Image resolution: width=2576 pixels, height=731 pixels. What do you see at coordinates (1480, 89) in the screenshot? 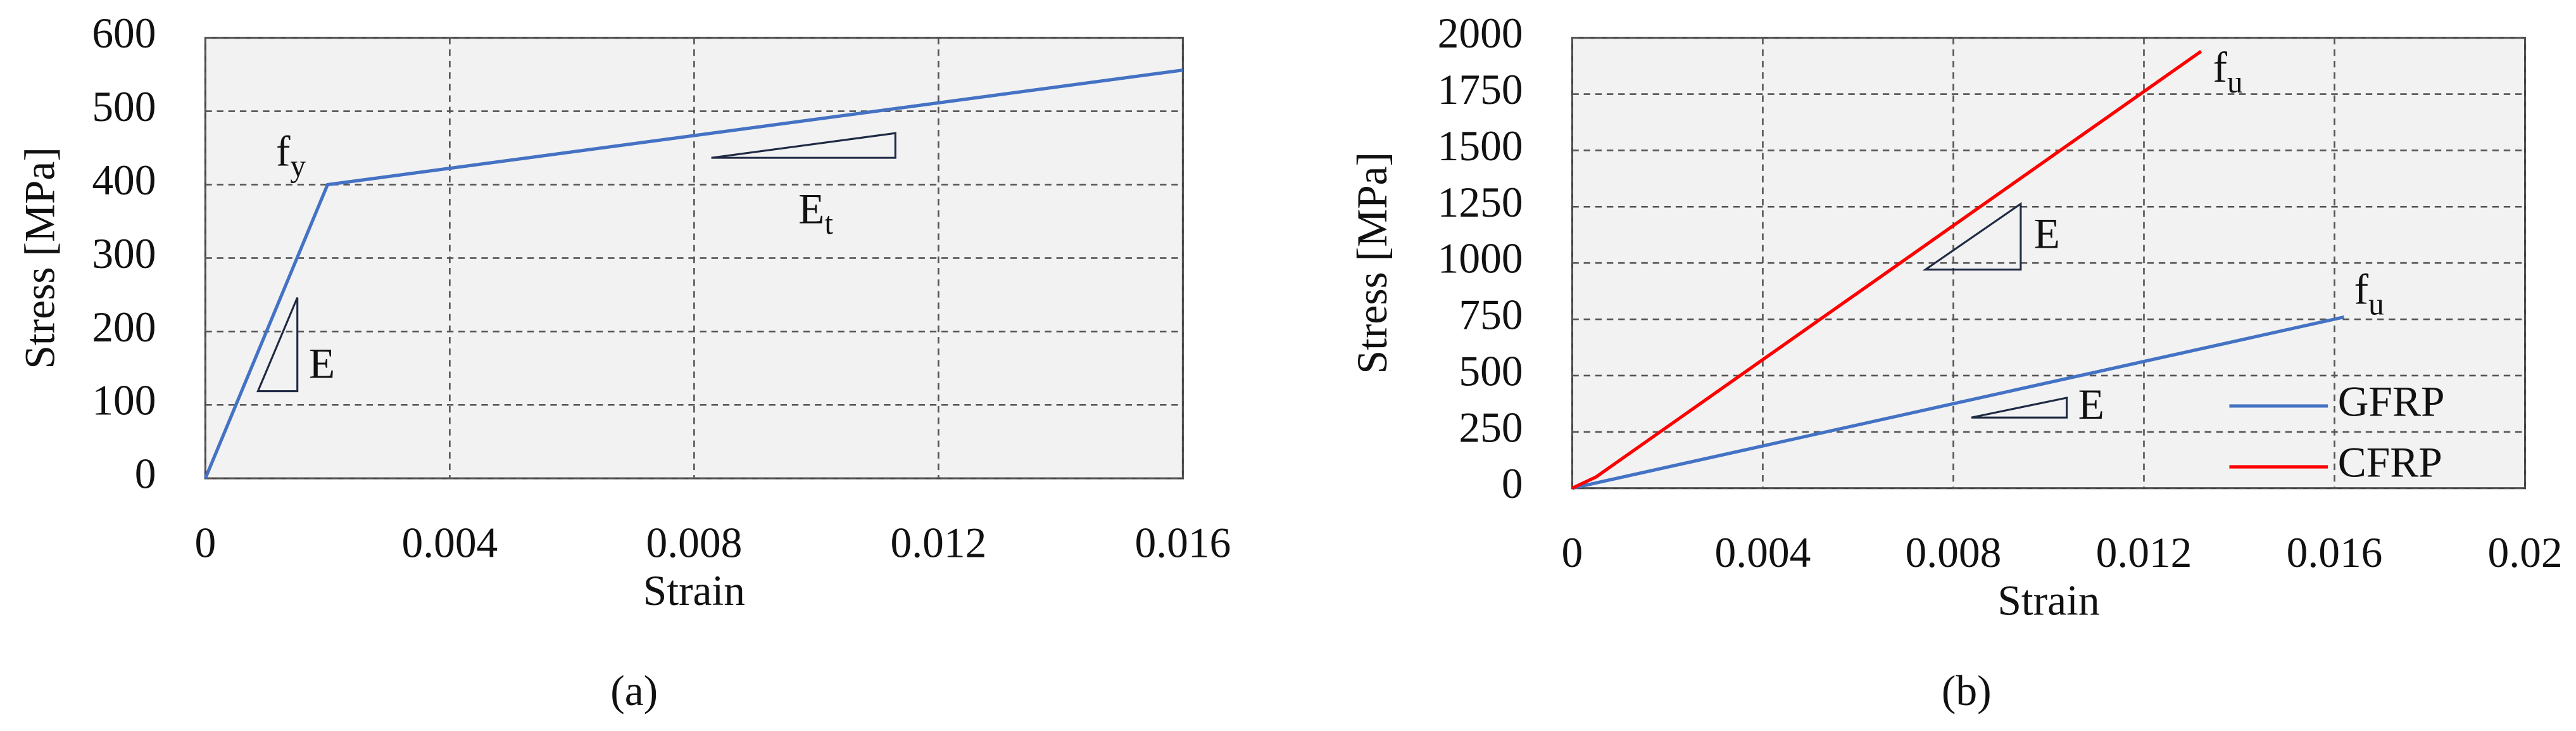
I see `y-tick-label: 1750` at bounding box center [1480, 89].